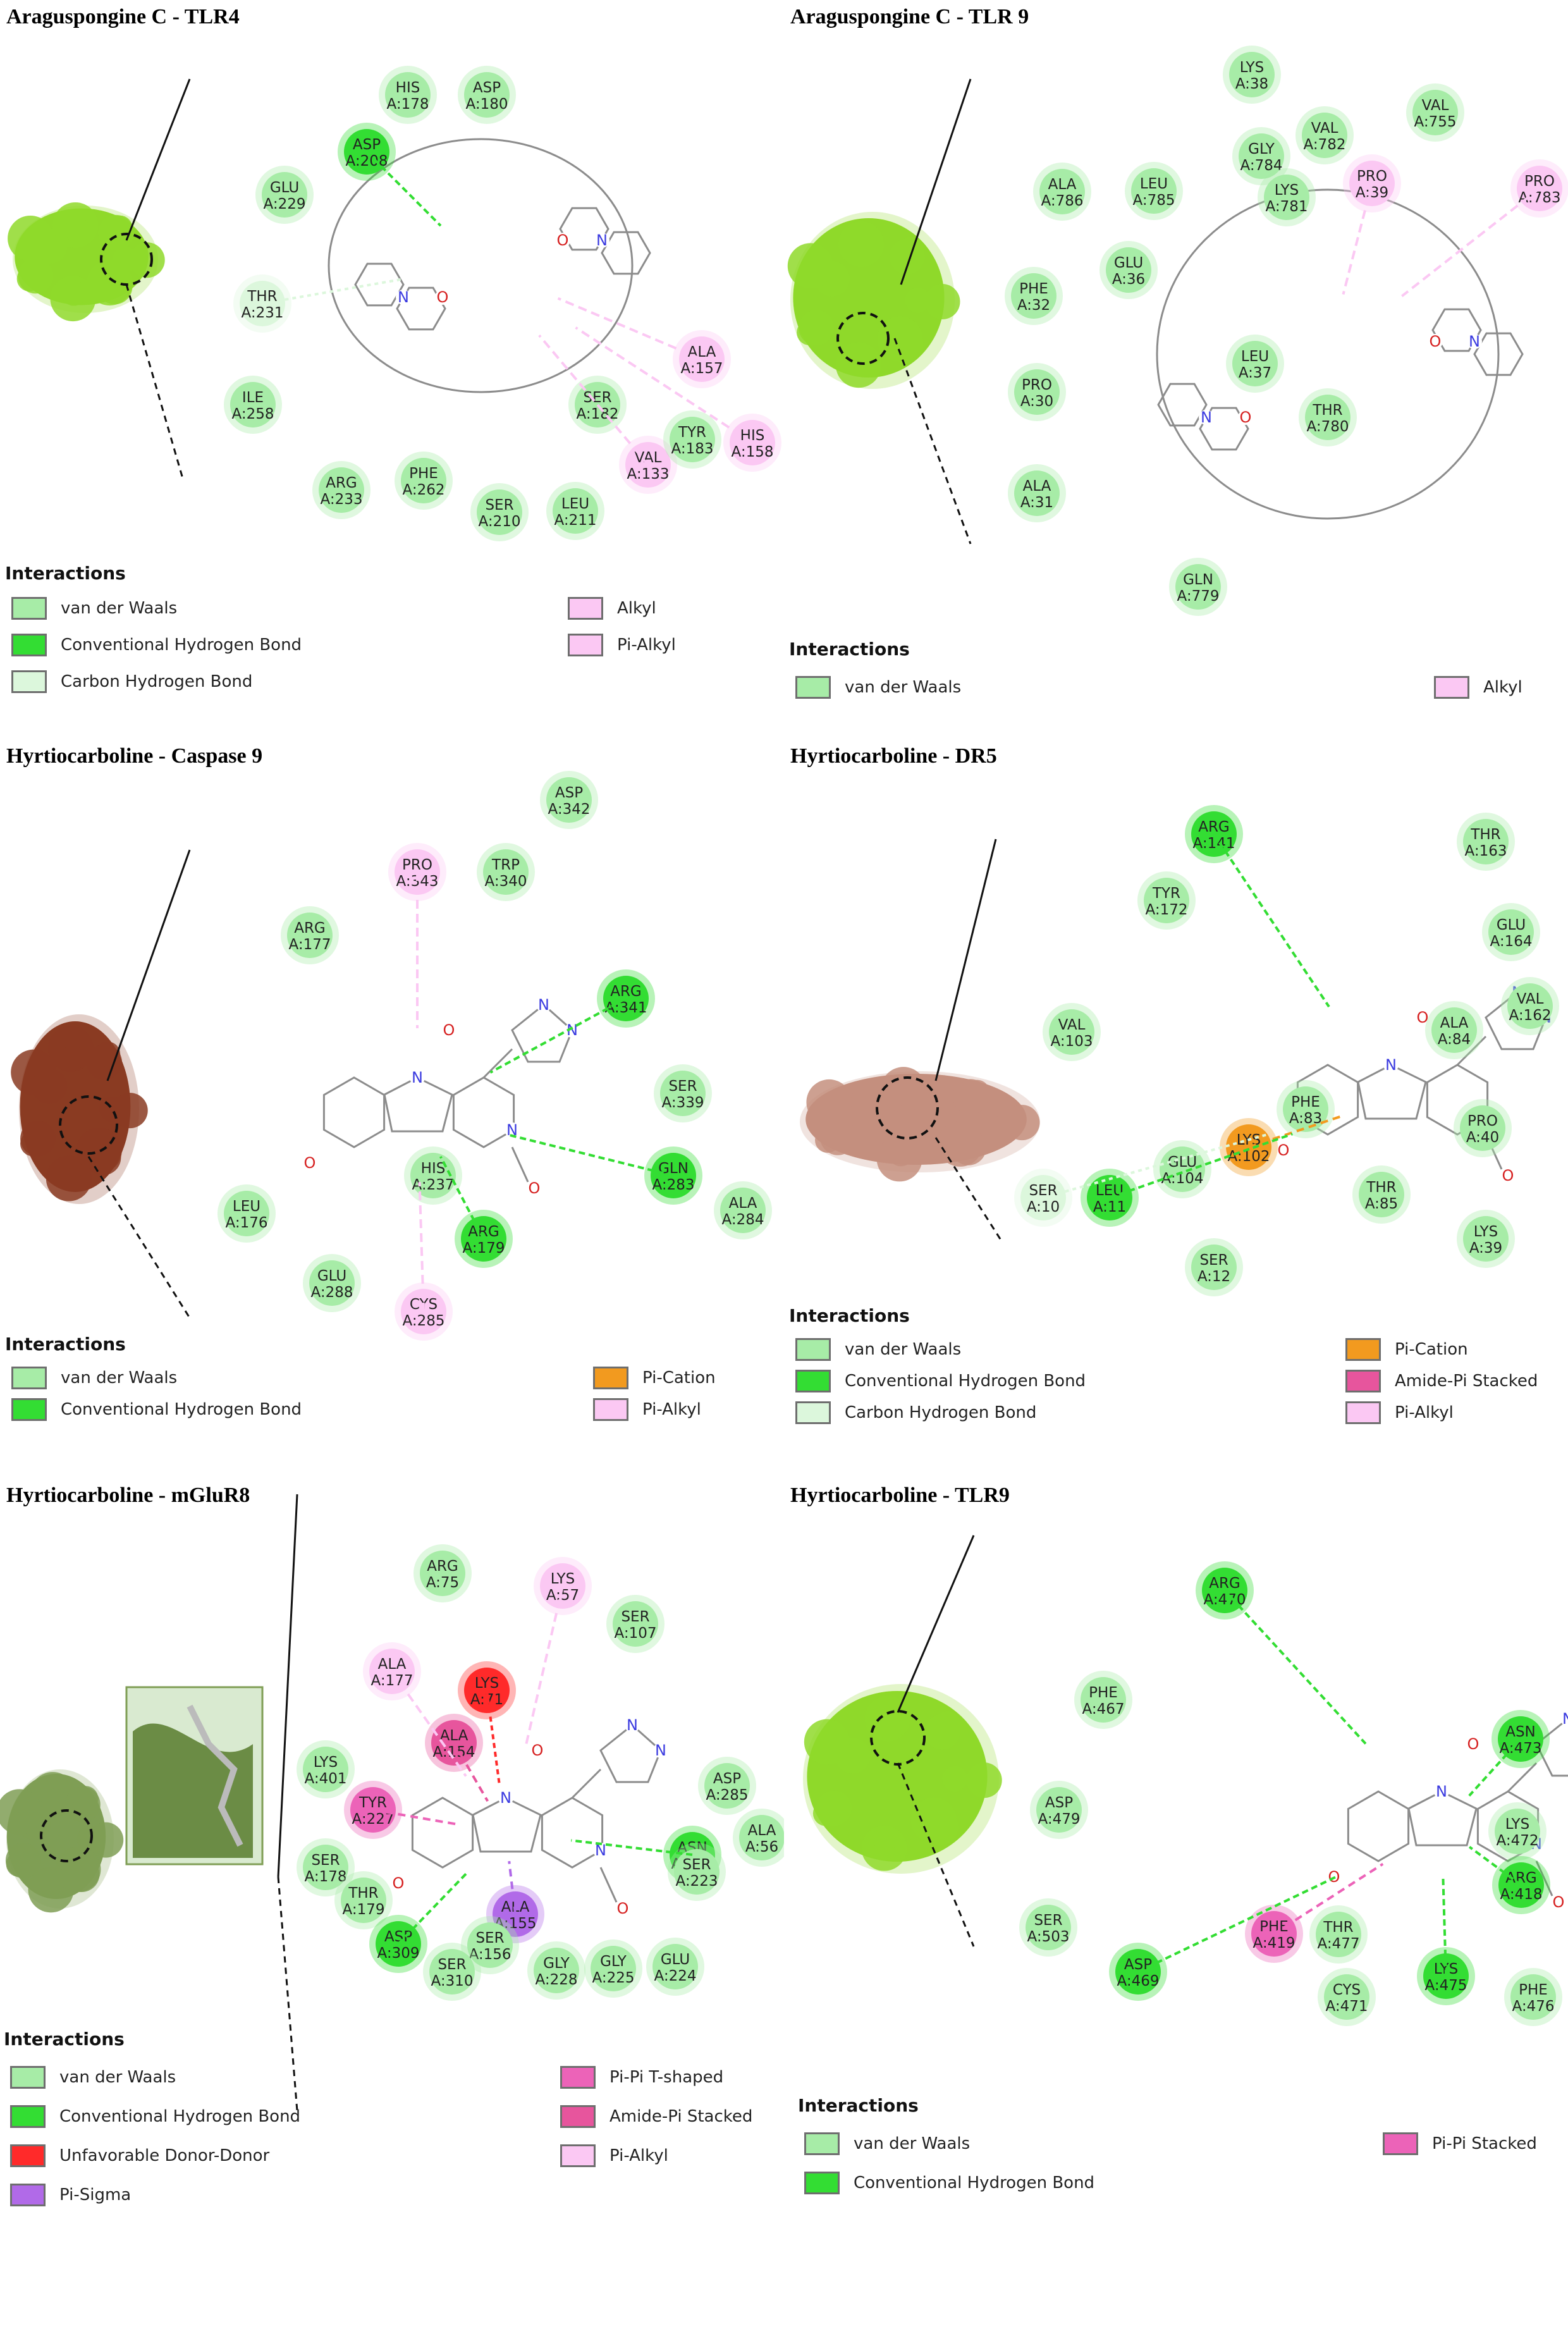  I want to click on residue-name: PRO, so click(417, 865).